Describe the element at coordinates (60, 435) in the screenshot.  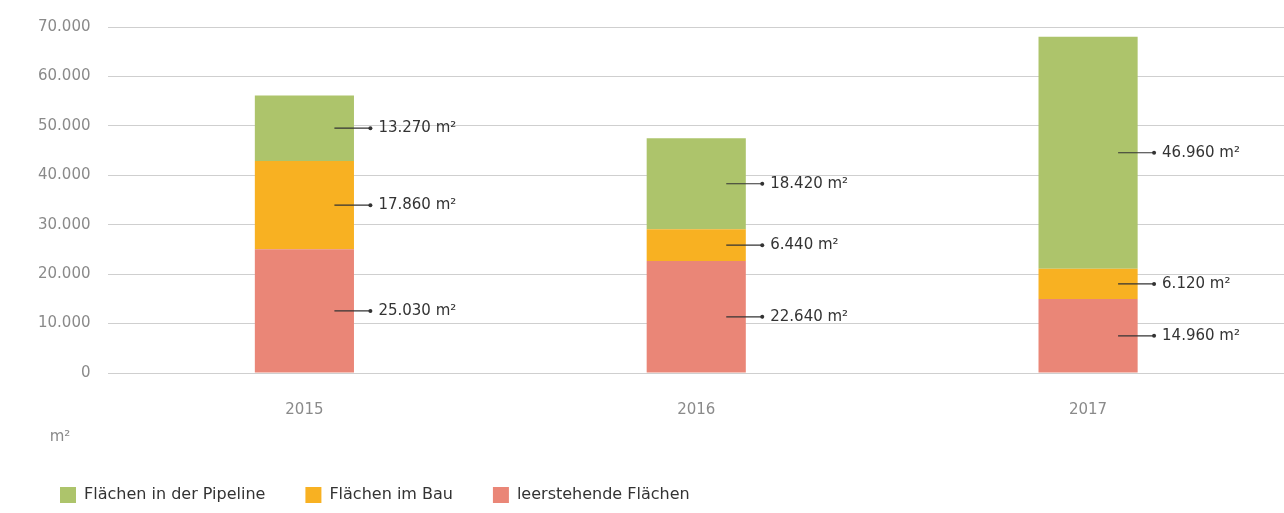
I see `y-axis-title: m²` at that location.